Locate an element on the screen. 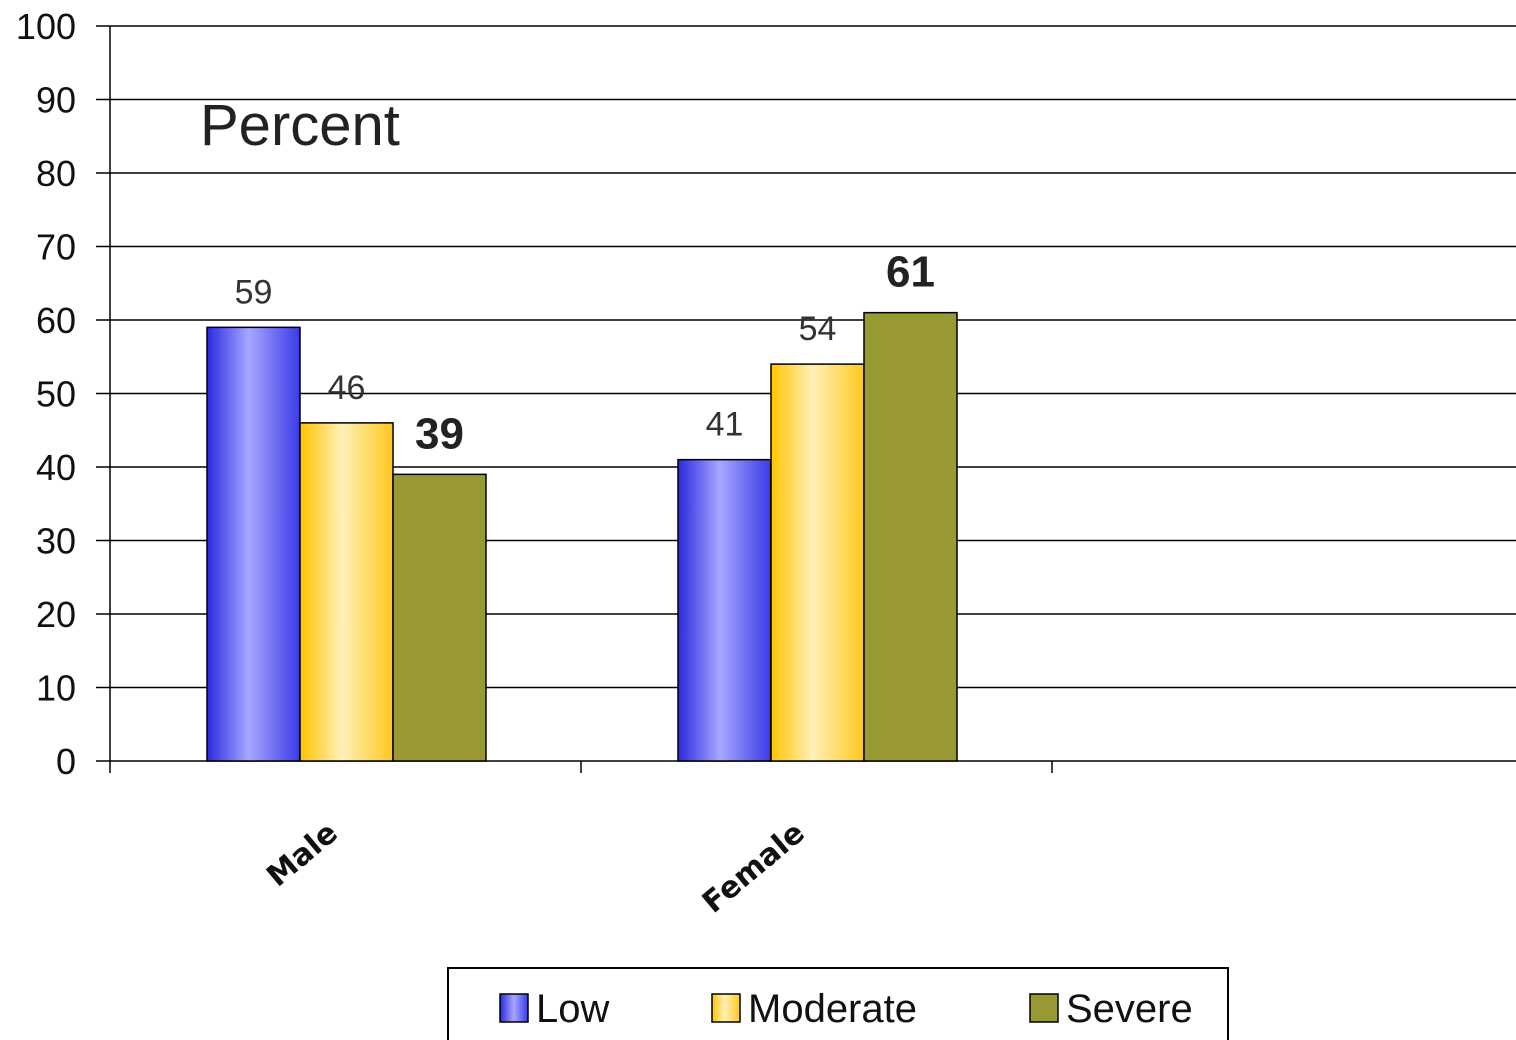 This screenshot has height=1040, width=1516. y-tick-label: 90 is located at coordinates (56, 100).